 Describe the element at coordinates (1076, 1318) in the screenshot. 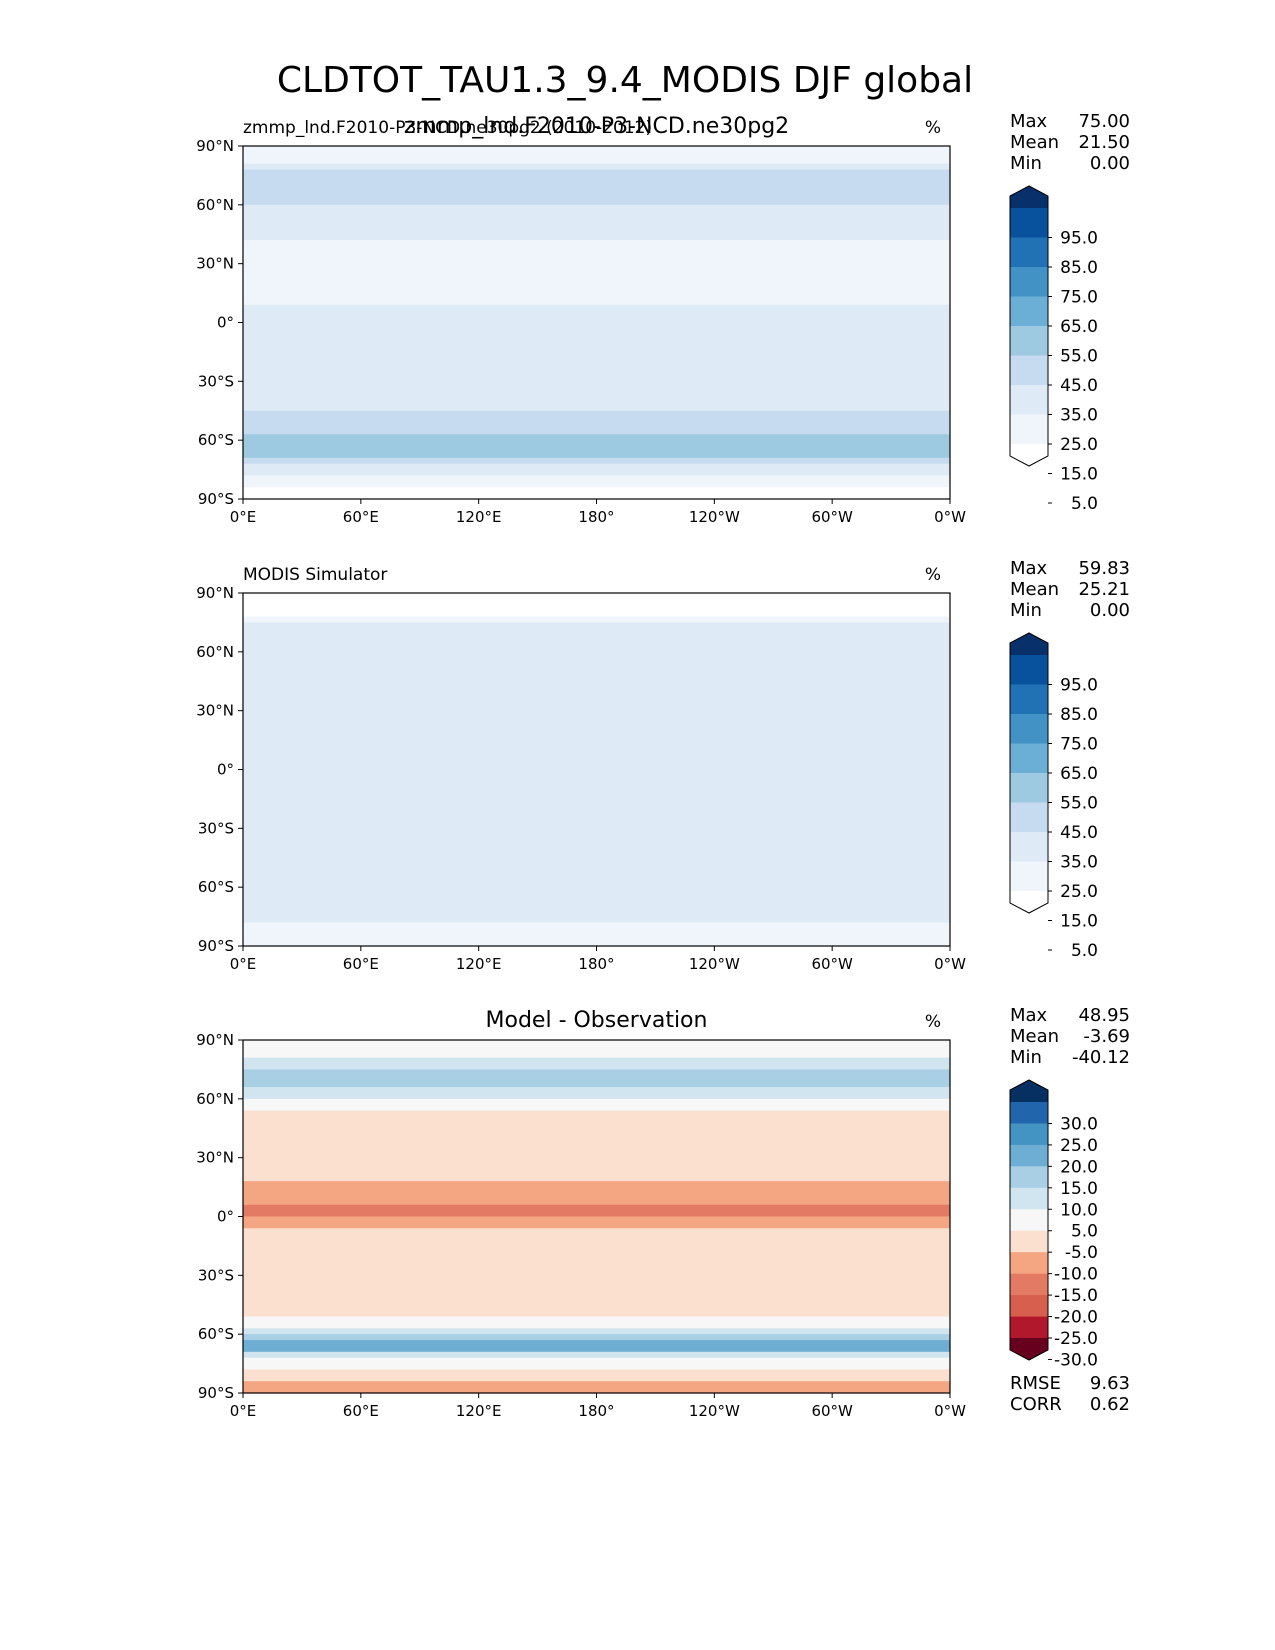

I see `colorbar-tick-label: -20.0` at that location.